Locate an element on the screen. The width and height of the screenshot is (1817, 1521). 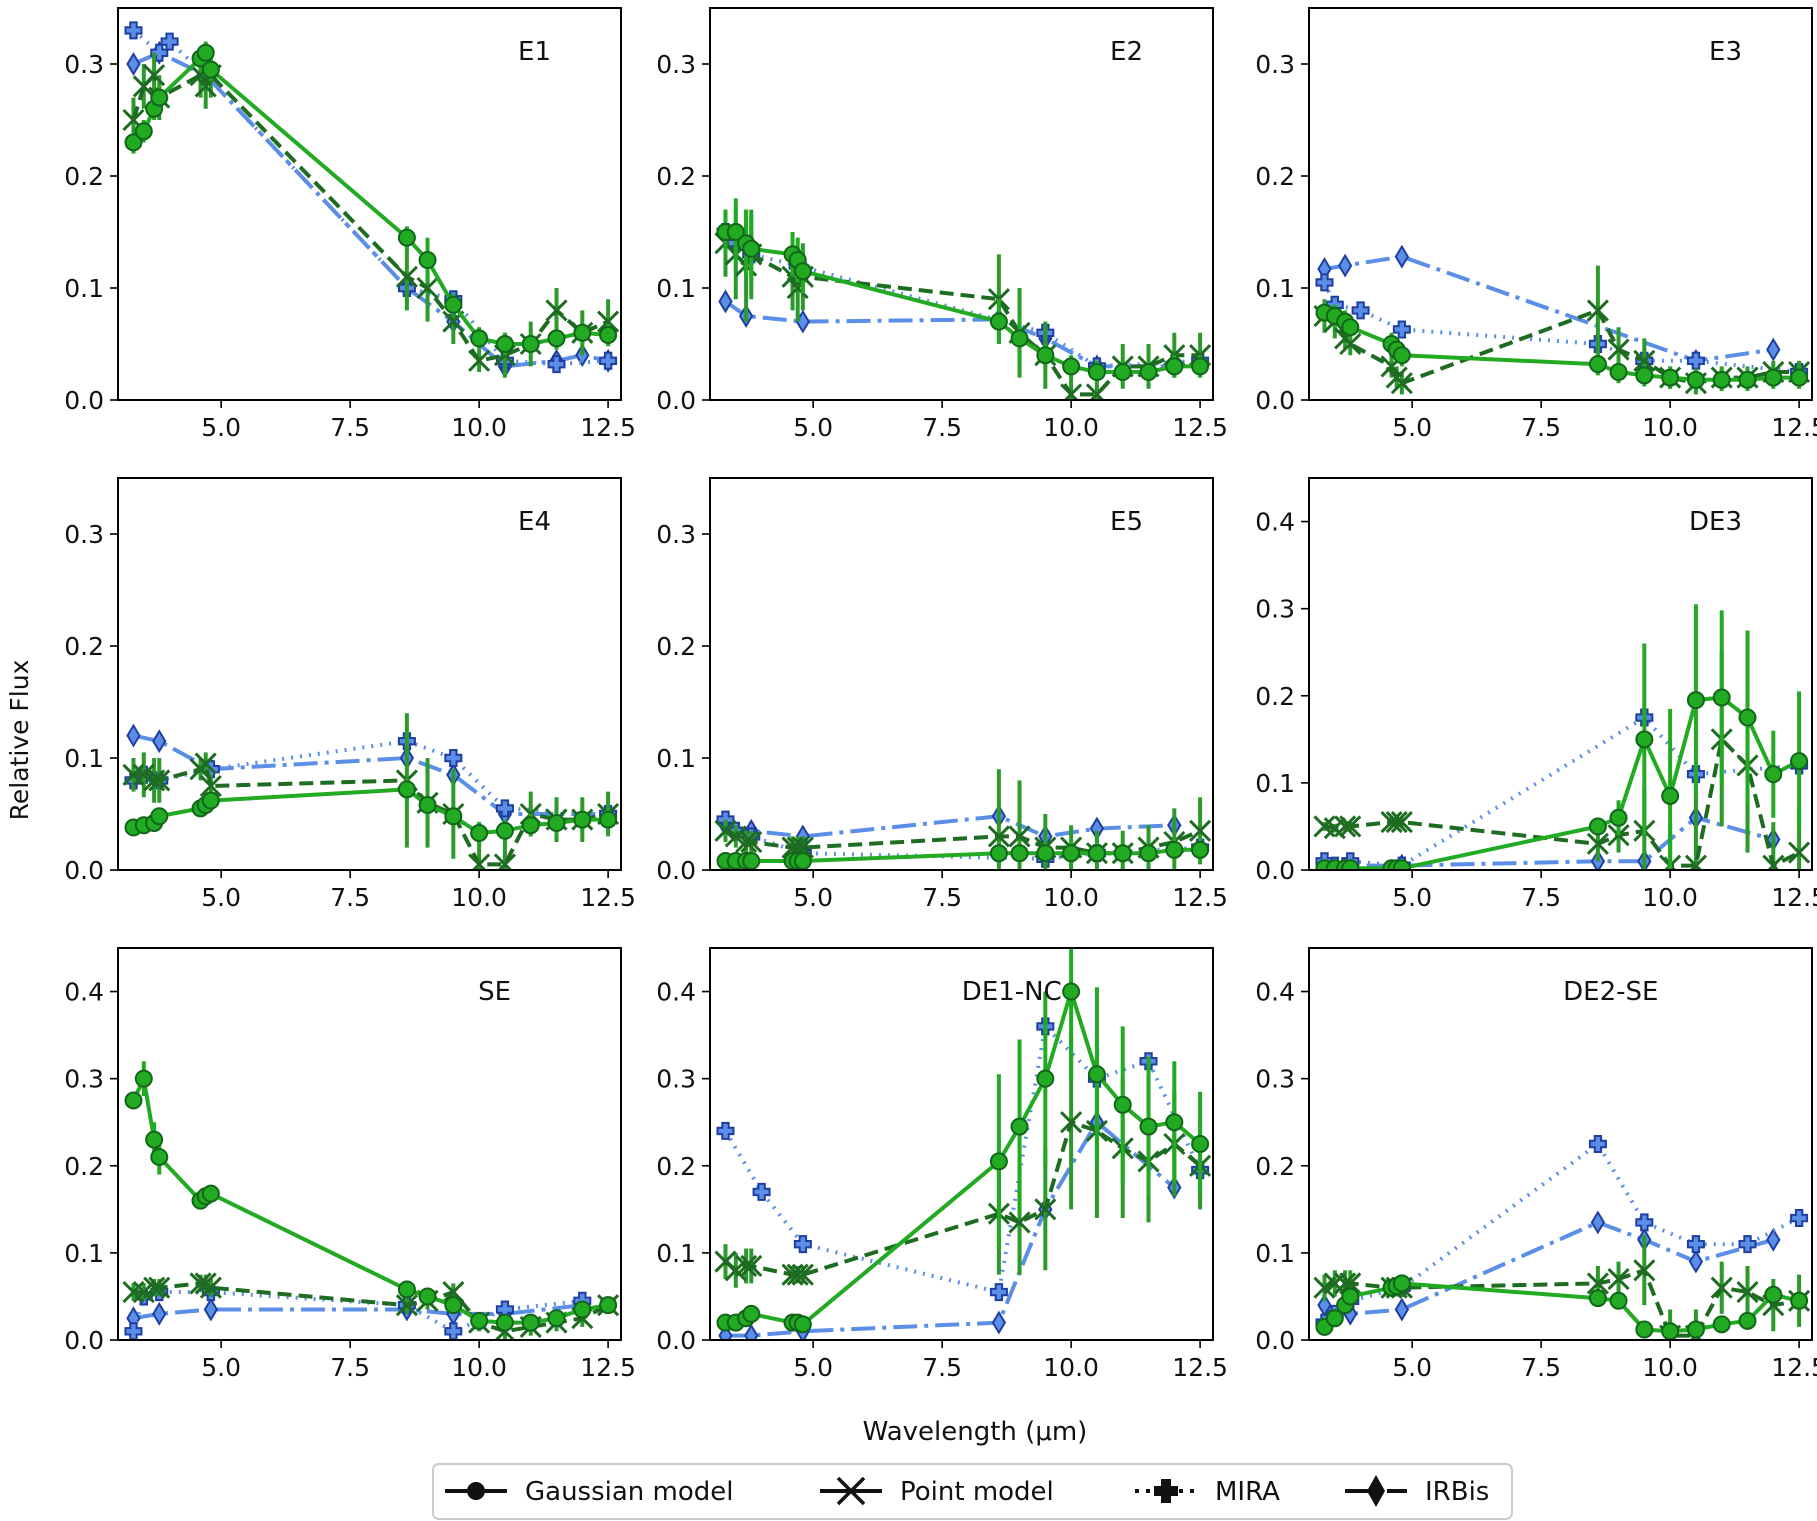
legend-item-mira: MIRA is located at coordinates (1207, 1492).